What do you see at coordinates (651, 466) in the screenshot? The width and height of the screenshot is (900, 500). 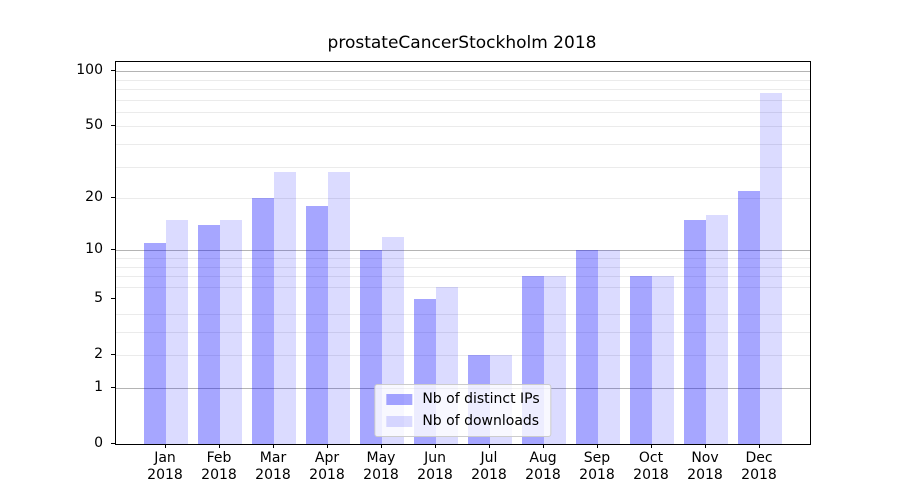 I see `x-tick-label: Oct 2018` at bounding box center [651, 466].